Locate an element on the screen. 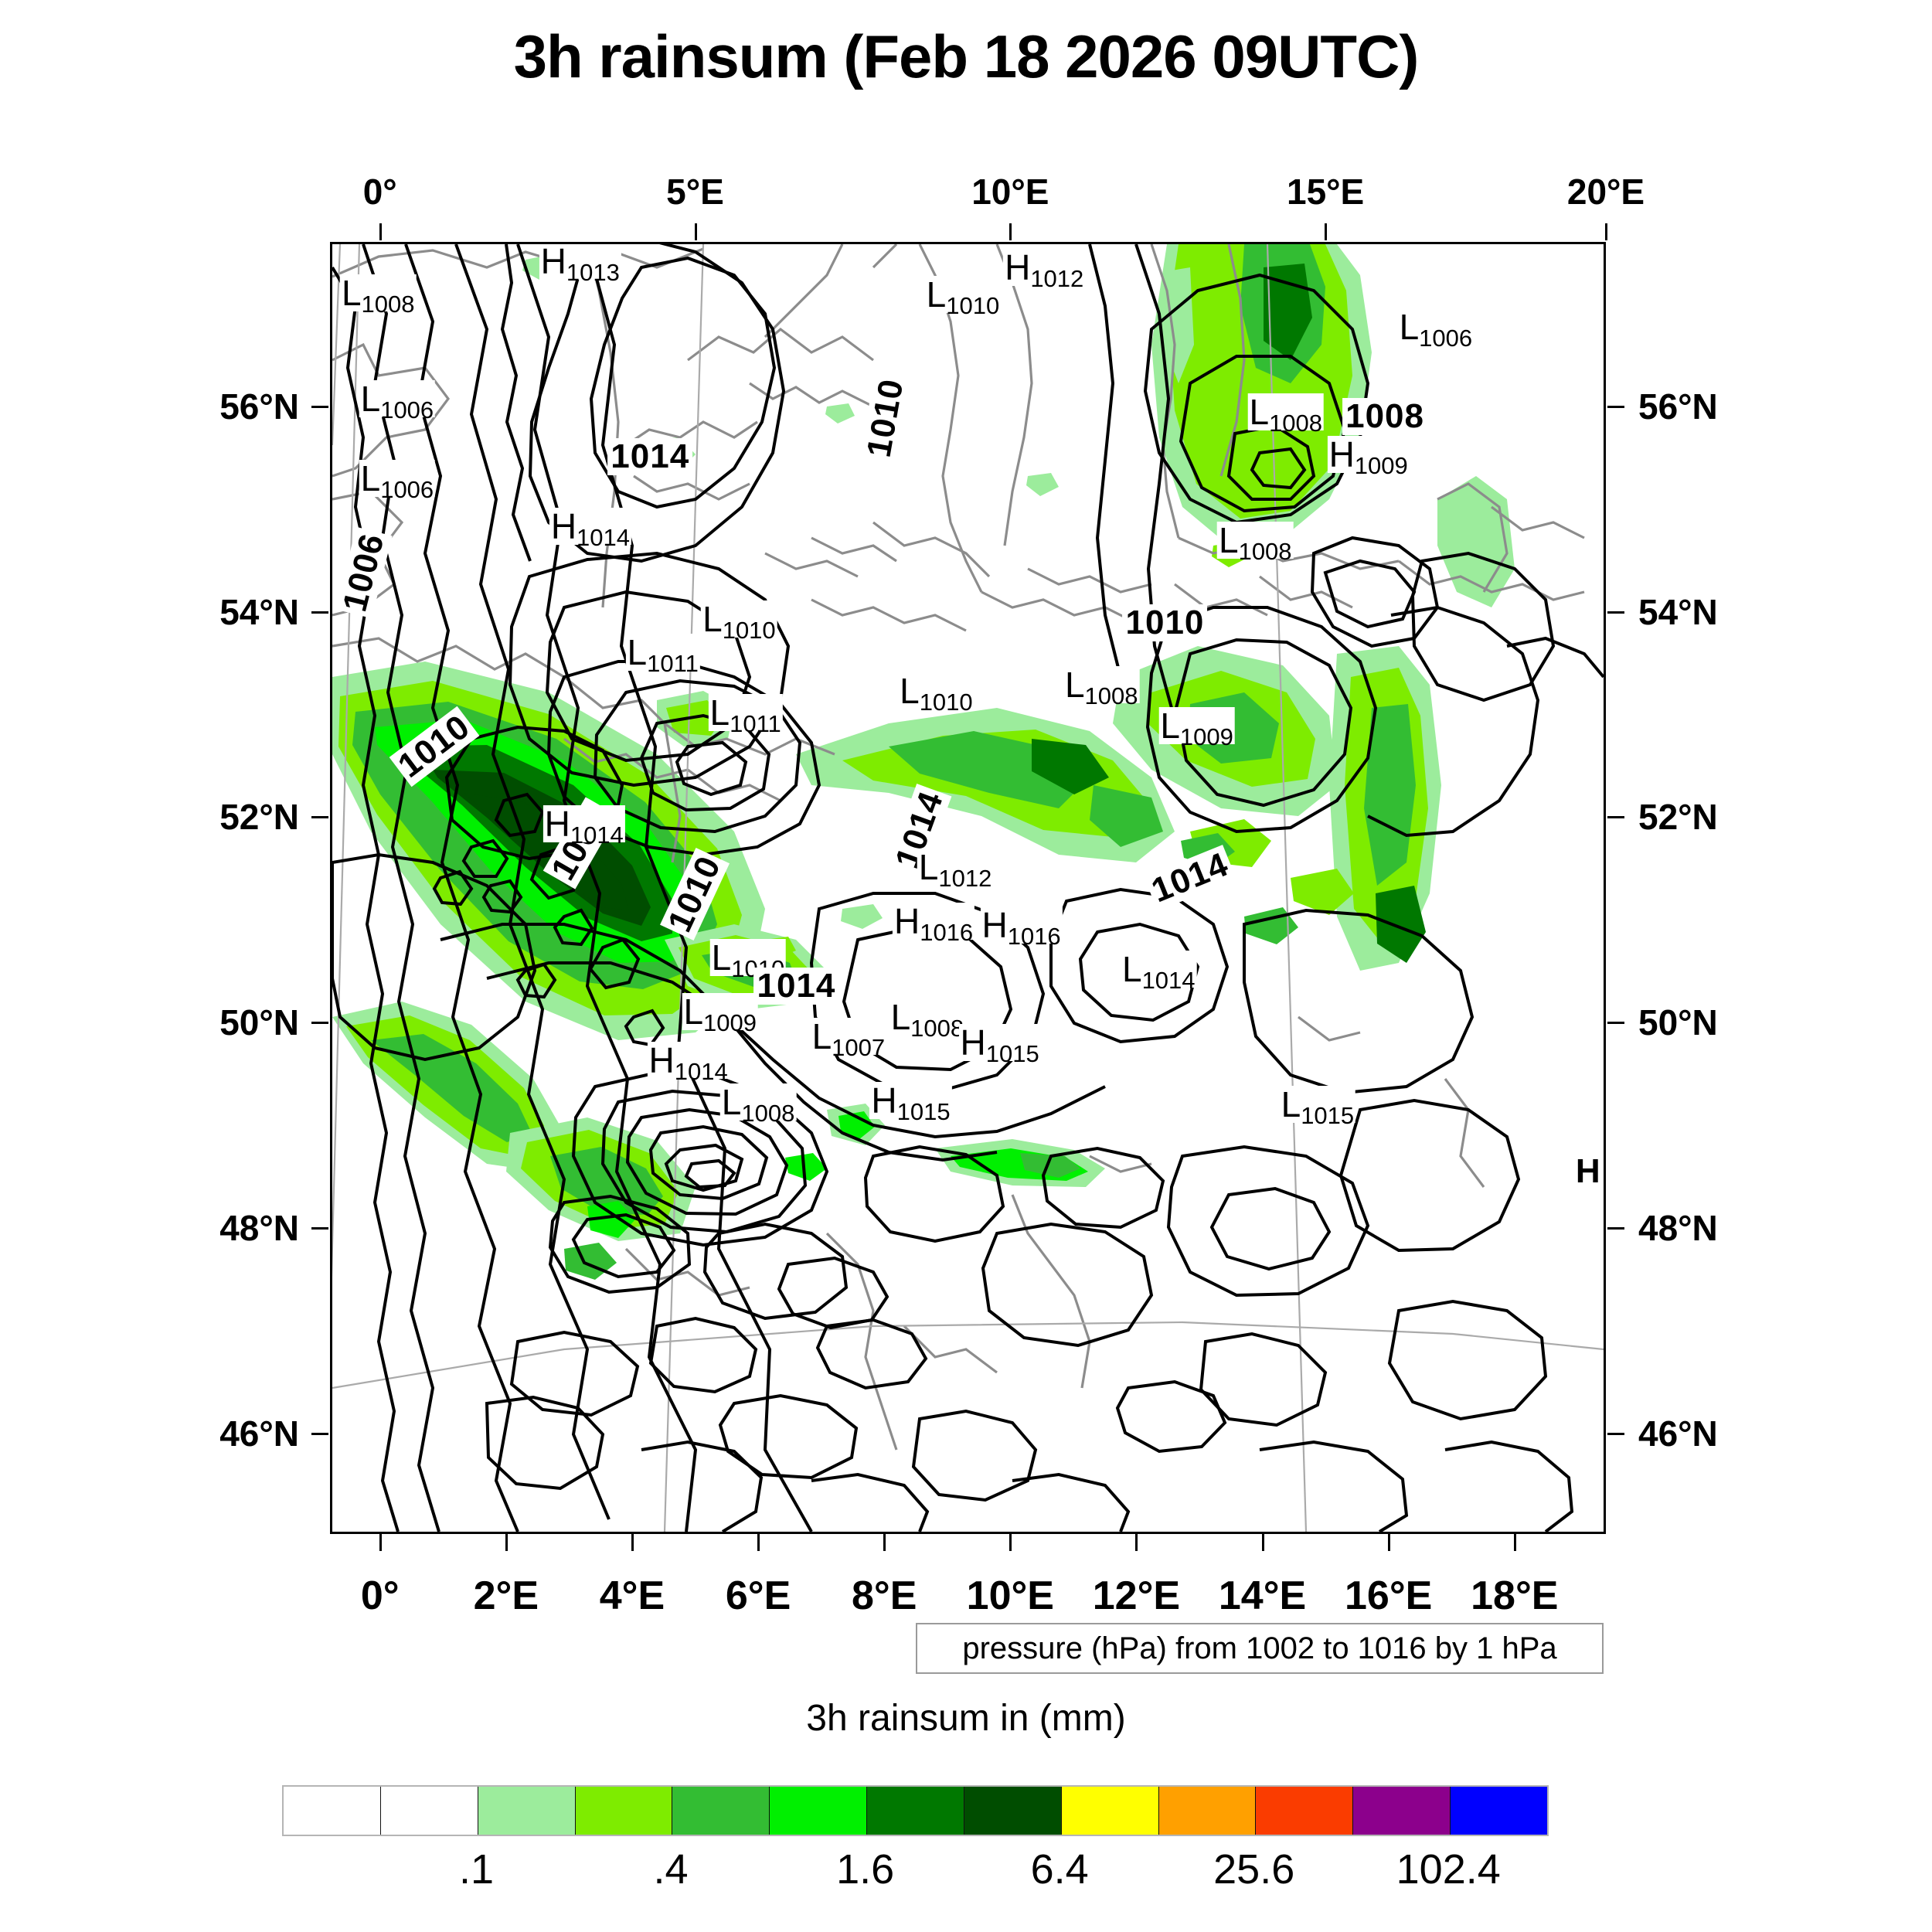  bottom-axis-label: 2°E is located at coordinates (506, 1596).